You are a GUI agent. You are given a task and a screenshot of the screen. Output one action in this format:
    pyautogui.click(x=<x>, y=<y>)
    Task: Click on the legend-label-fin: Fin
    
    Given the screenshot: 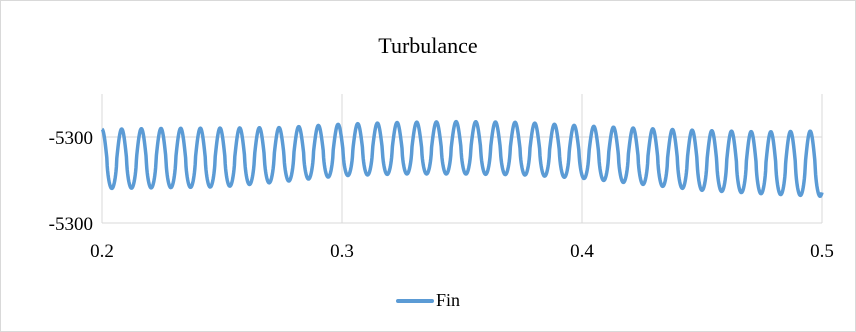 What is the action you would take?
    pyautogui.click(x=447, y=300)
    